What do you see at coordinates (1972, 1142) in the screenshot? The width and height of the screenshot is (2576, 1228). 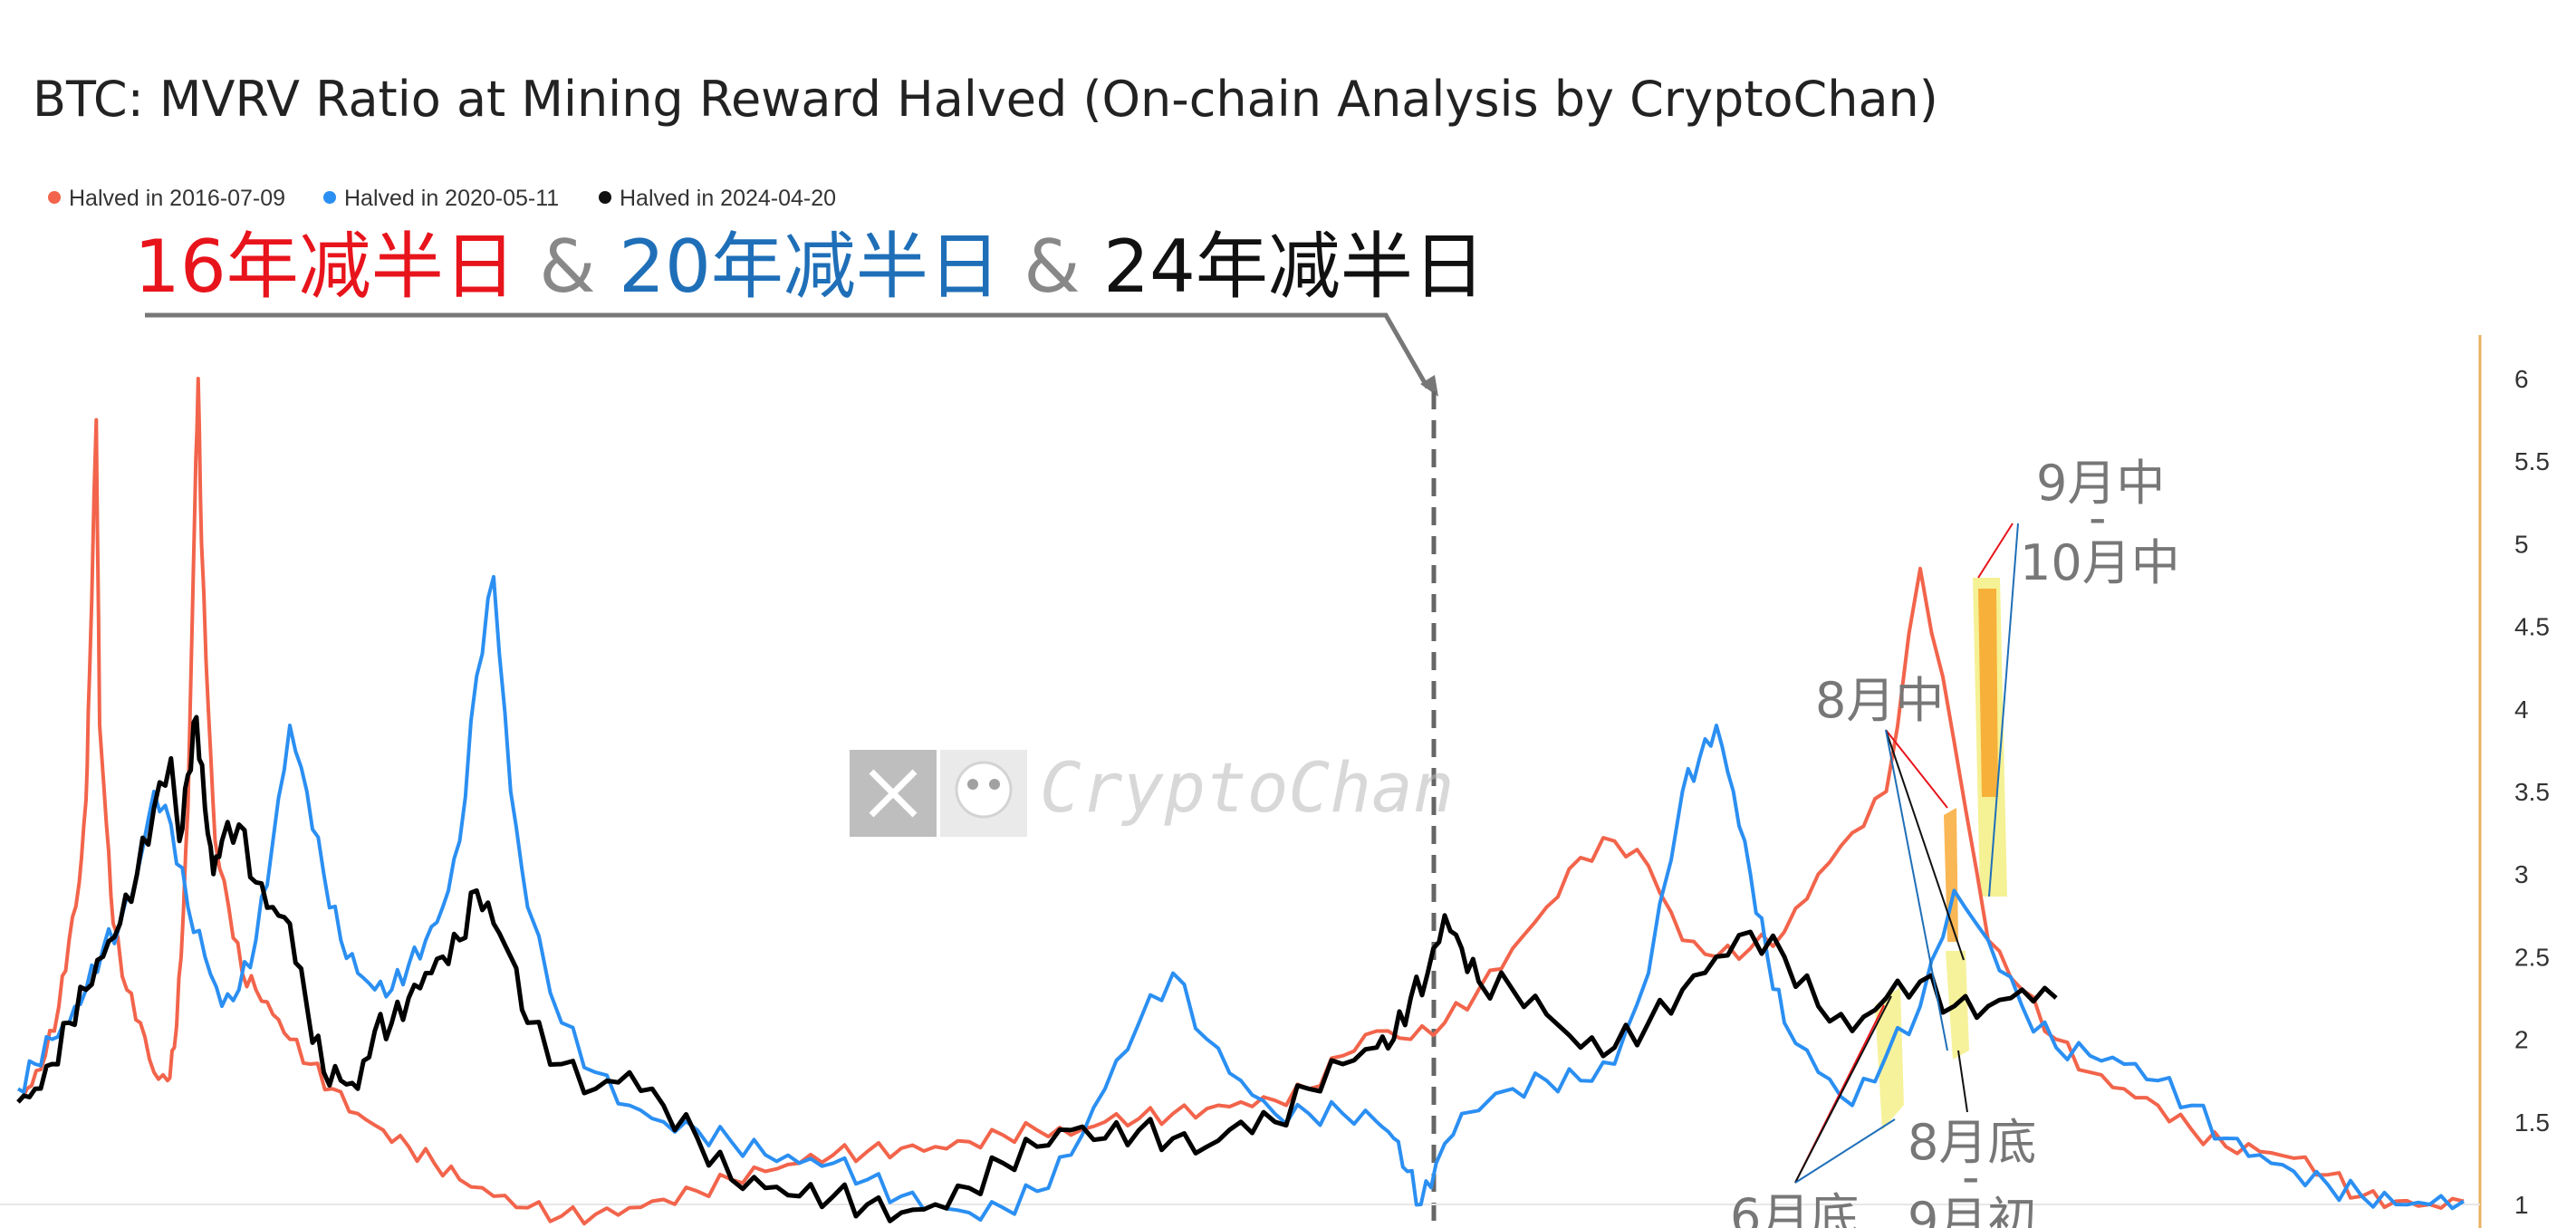 I see `annotation-aug-end: 8月底` at bounding box center [1972, 1142].